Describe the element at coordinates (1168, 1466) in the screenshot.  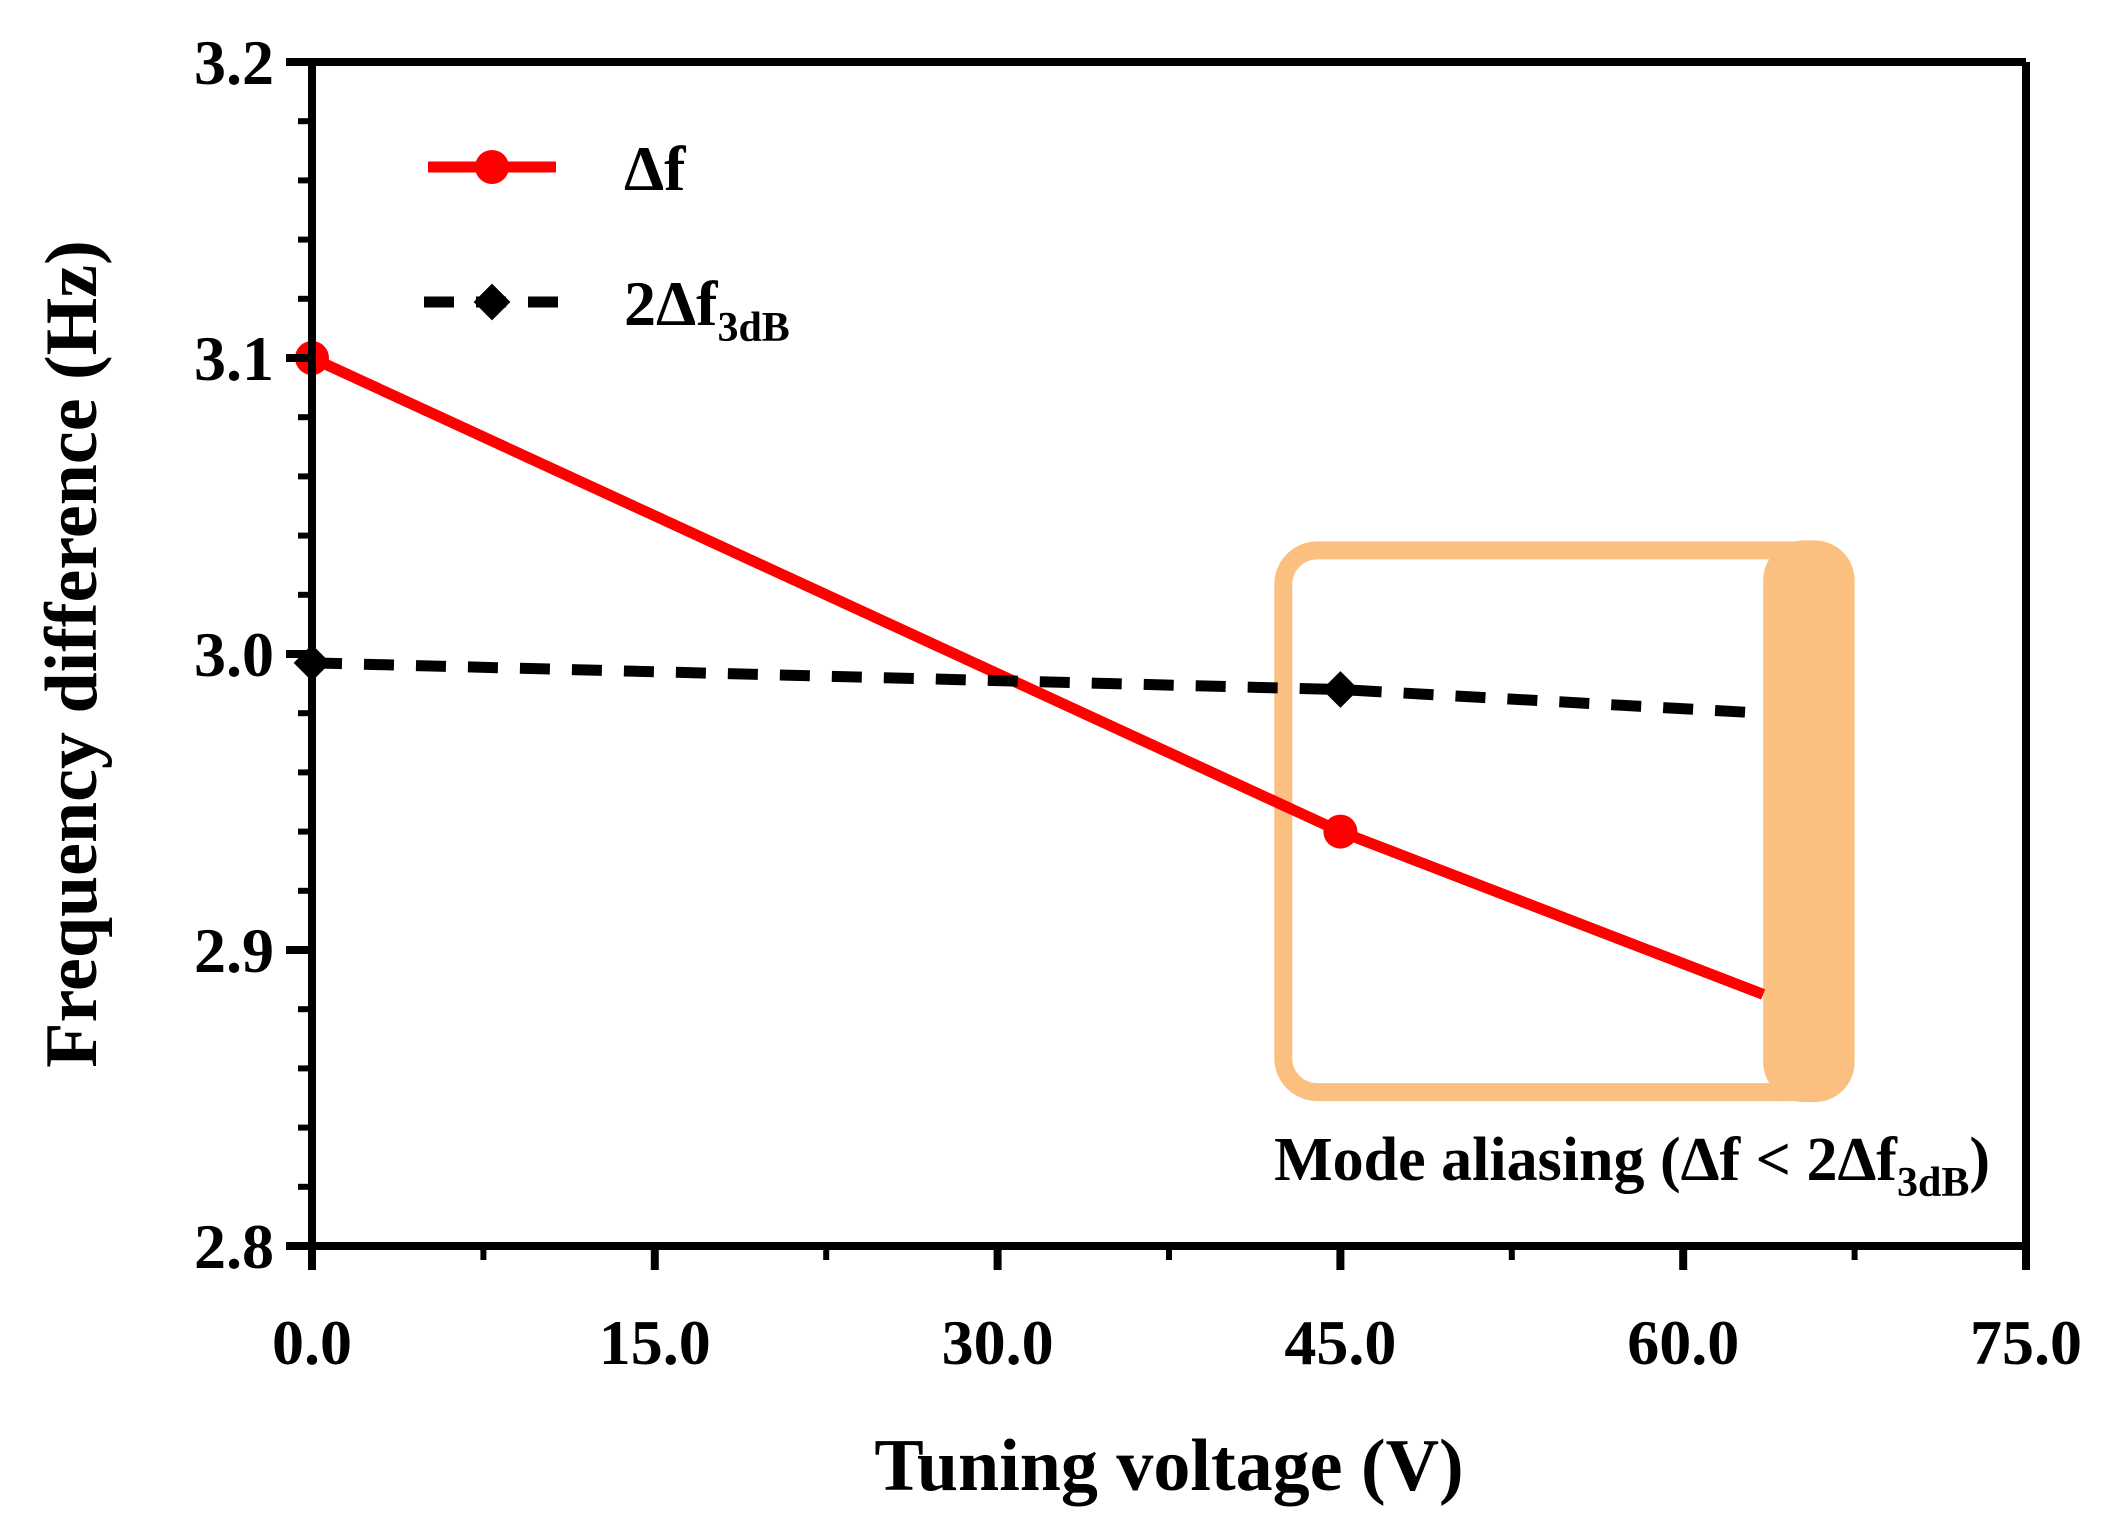
I see `x-axis-title: Tuning voltage (V)` at that location.